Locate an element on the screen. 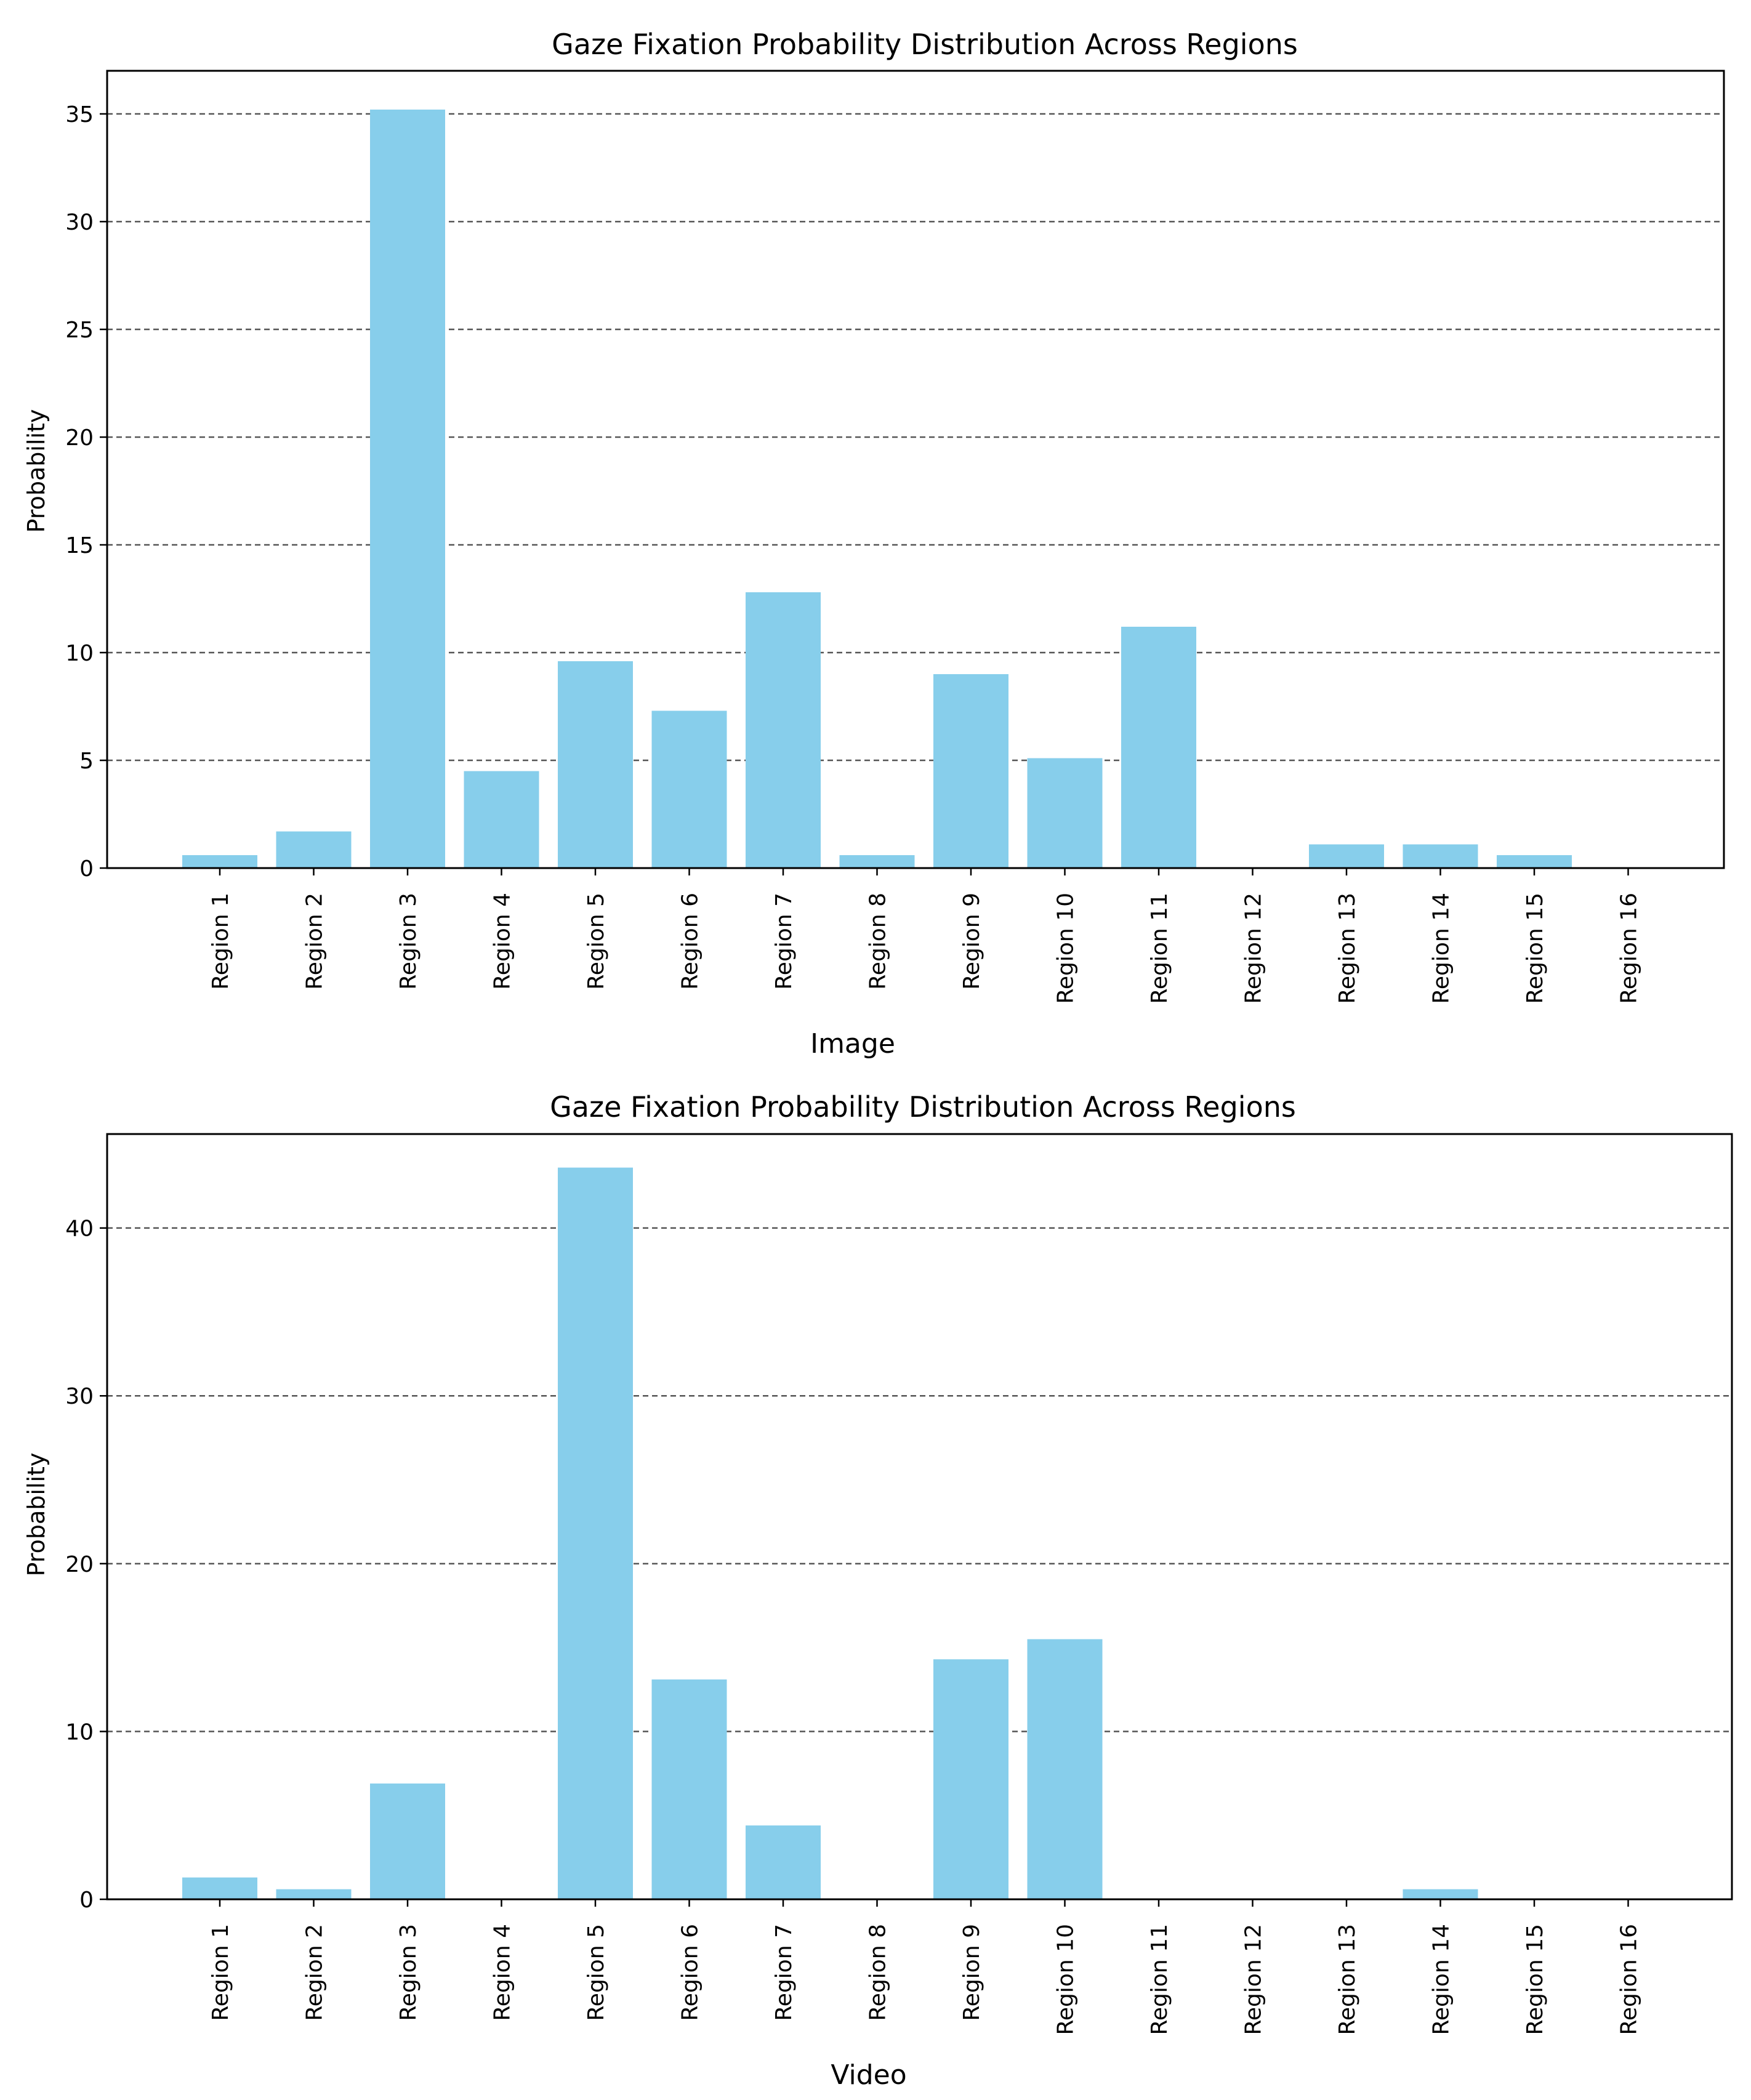  y-tick-label: 15 is located at coordinates (79, 545).